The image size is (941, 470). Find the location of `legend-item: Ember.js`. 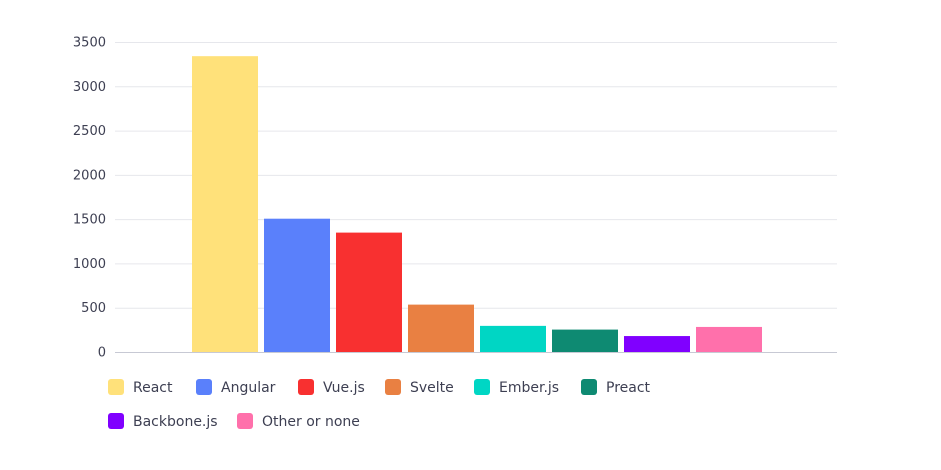

legend-item: Ember.js is located at coordinates (516, 387).